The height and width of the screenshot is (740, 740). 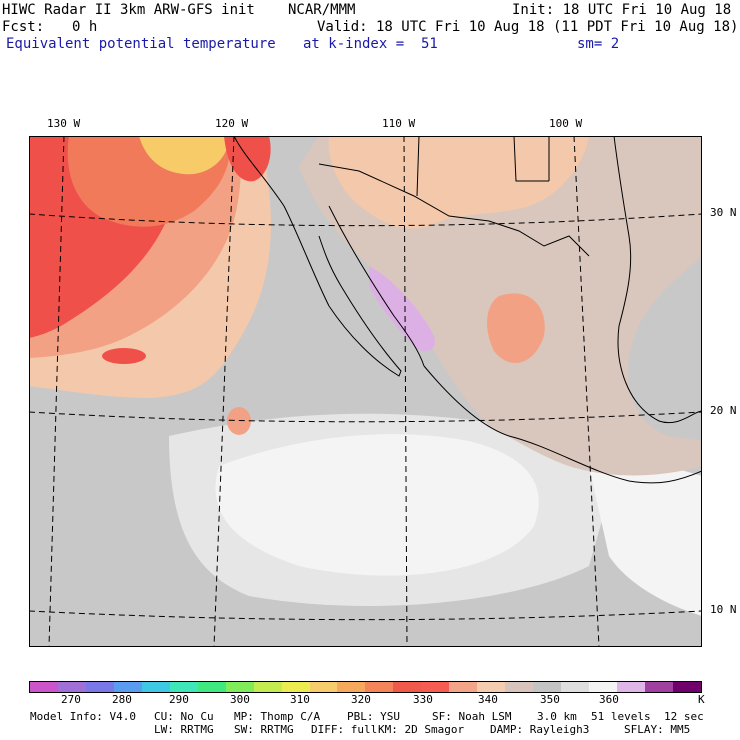 What do you see at coordinates (723, 212) in the screenshot?
I see `lat-label-30n: 30 N` at bounding box center [723, 212].